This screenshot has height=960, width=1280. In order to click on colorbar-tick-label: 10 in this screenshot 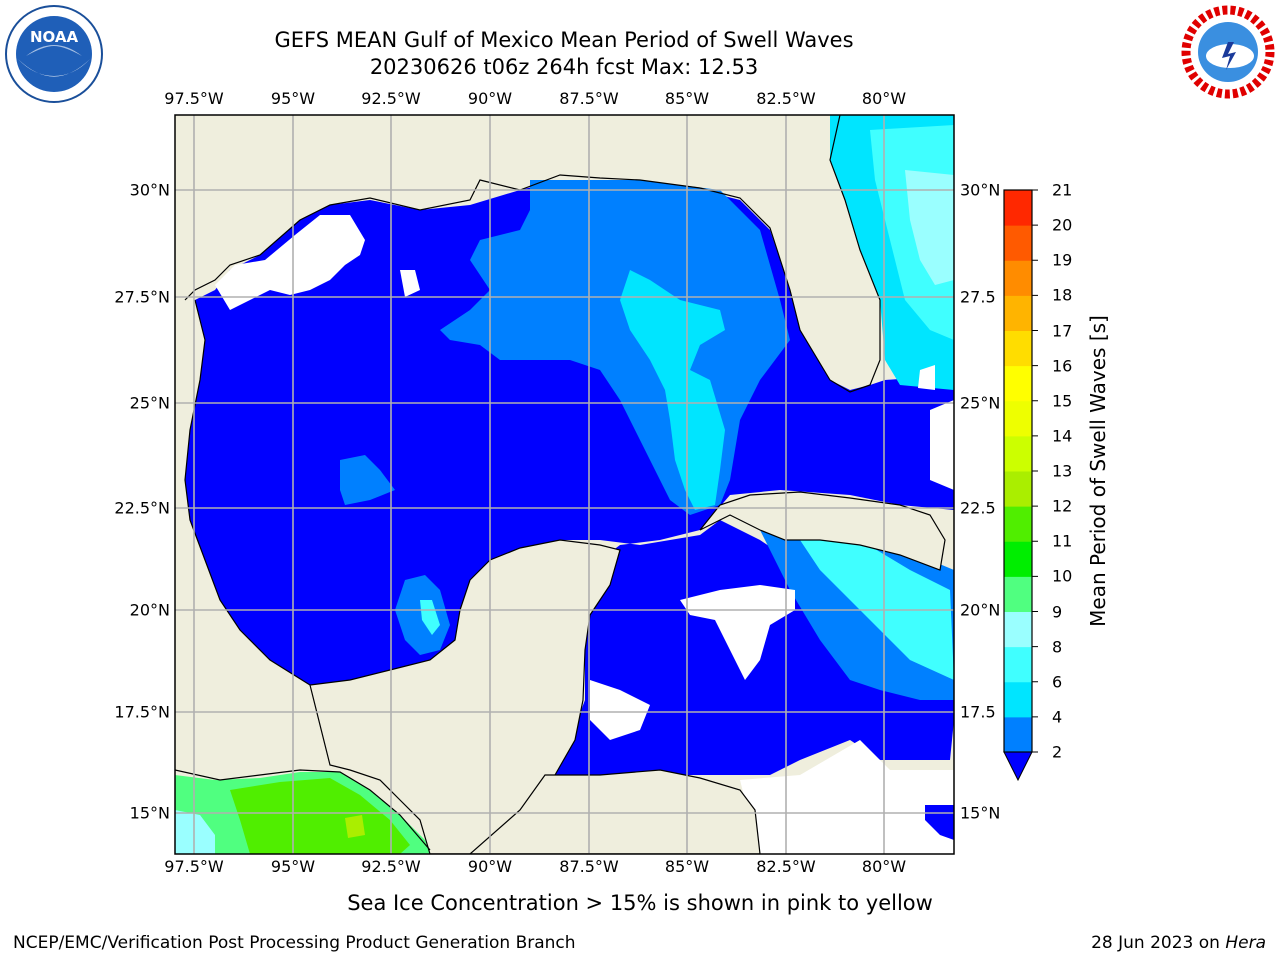, I will do `click(1062, 576)`.